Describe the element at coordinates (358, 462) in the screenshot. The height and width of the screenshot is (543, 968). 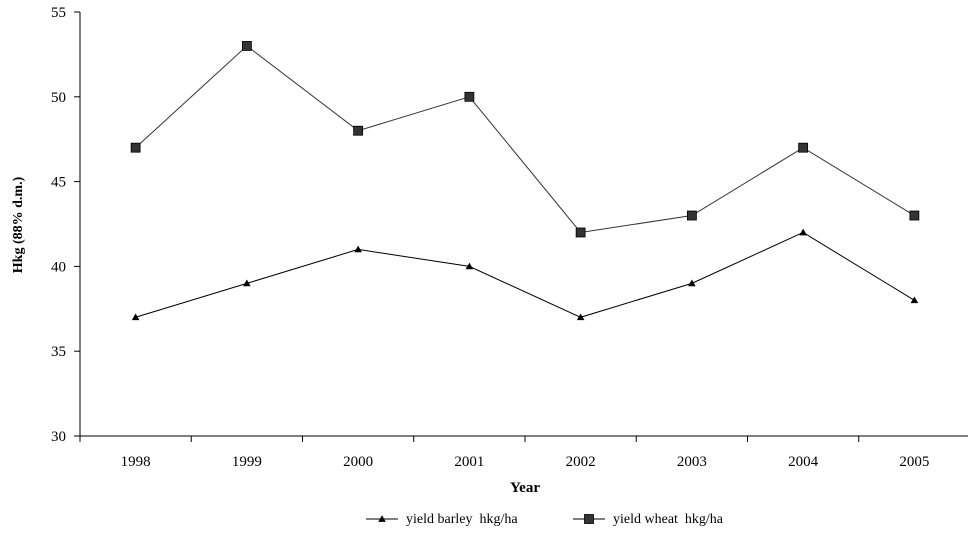
I see `x-tick-label: 2000` at that location.